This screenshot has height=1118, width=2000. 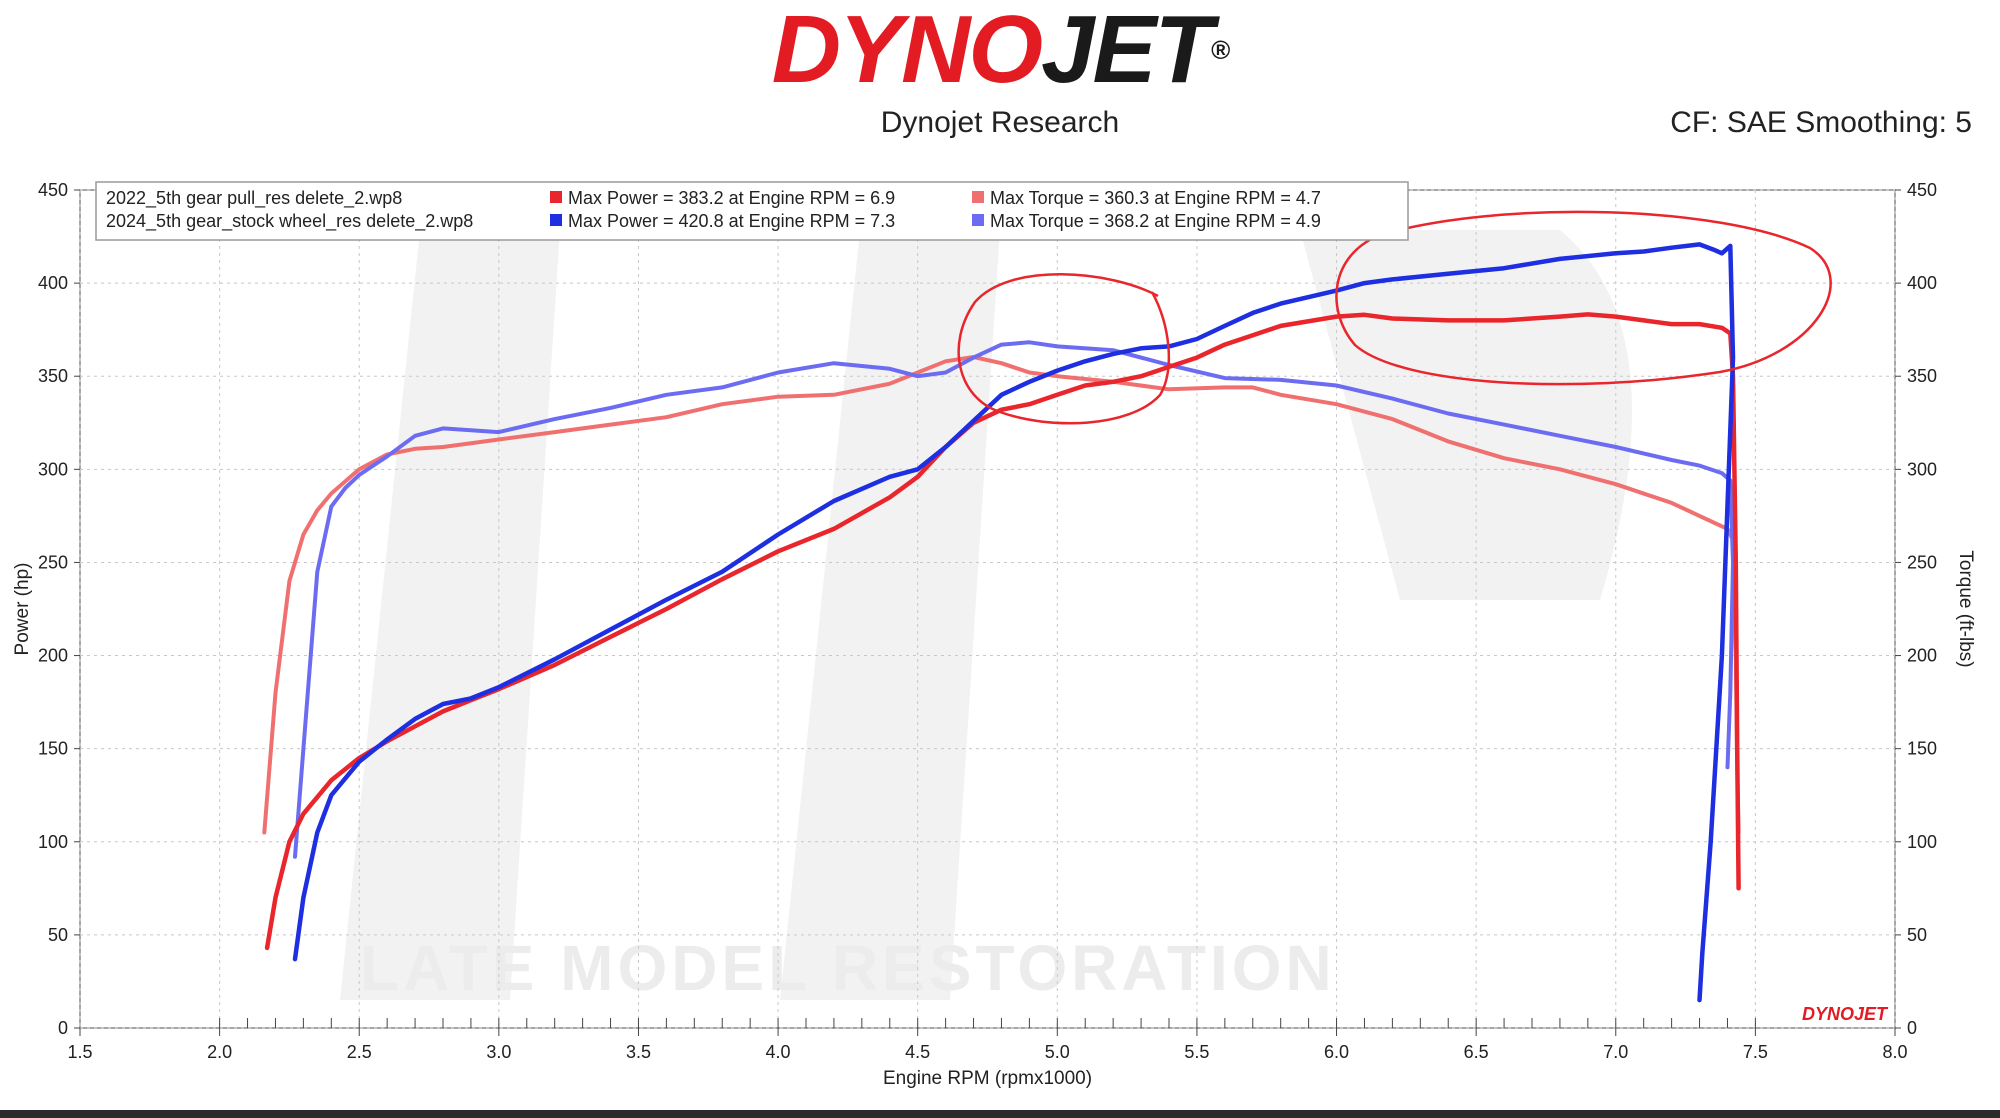 I want to click on x-tick-label: 6.0, so click(x=1336, y=1052).